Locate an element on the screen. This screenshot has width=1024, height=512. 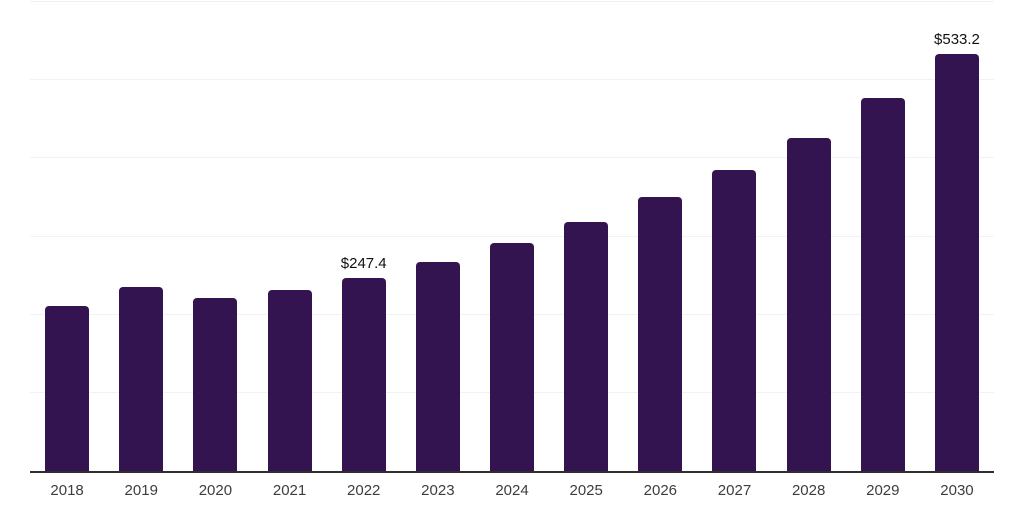
x-tick-label-2029: 2029 is located at coordinates (883, 490).